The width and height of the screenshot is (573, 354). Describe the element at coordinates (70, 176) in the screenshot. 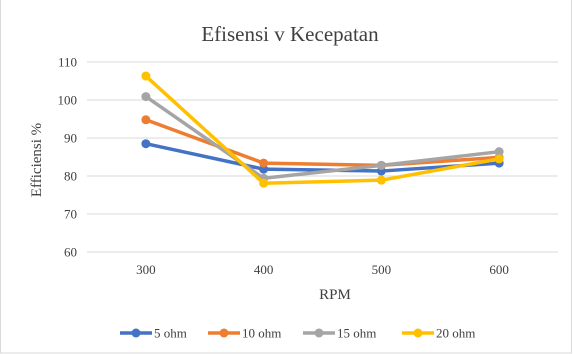

I see `y-tick-label: 80` at that location.